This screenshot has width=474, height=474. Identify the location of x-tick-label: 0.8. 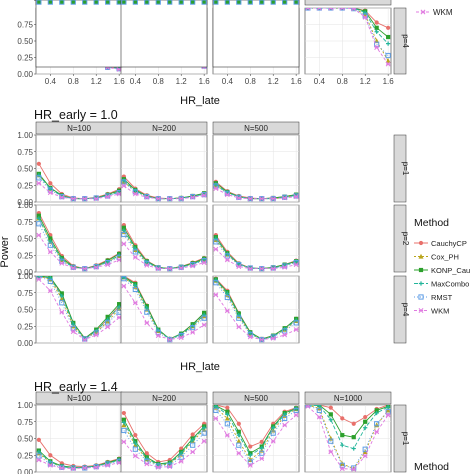
(159, 1).